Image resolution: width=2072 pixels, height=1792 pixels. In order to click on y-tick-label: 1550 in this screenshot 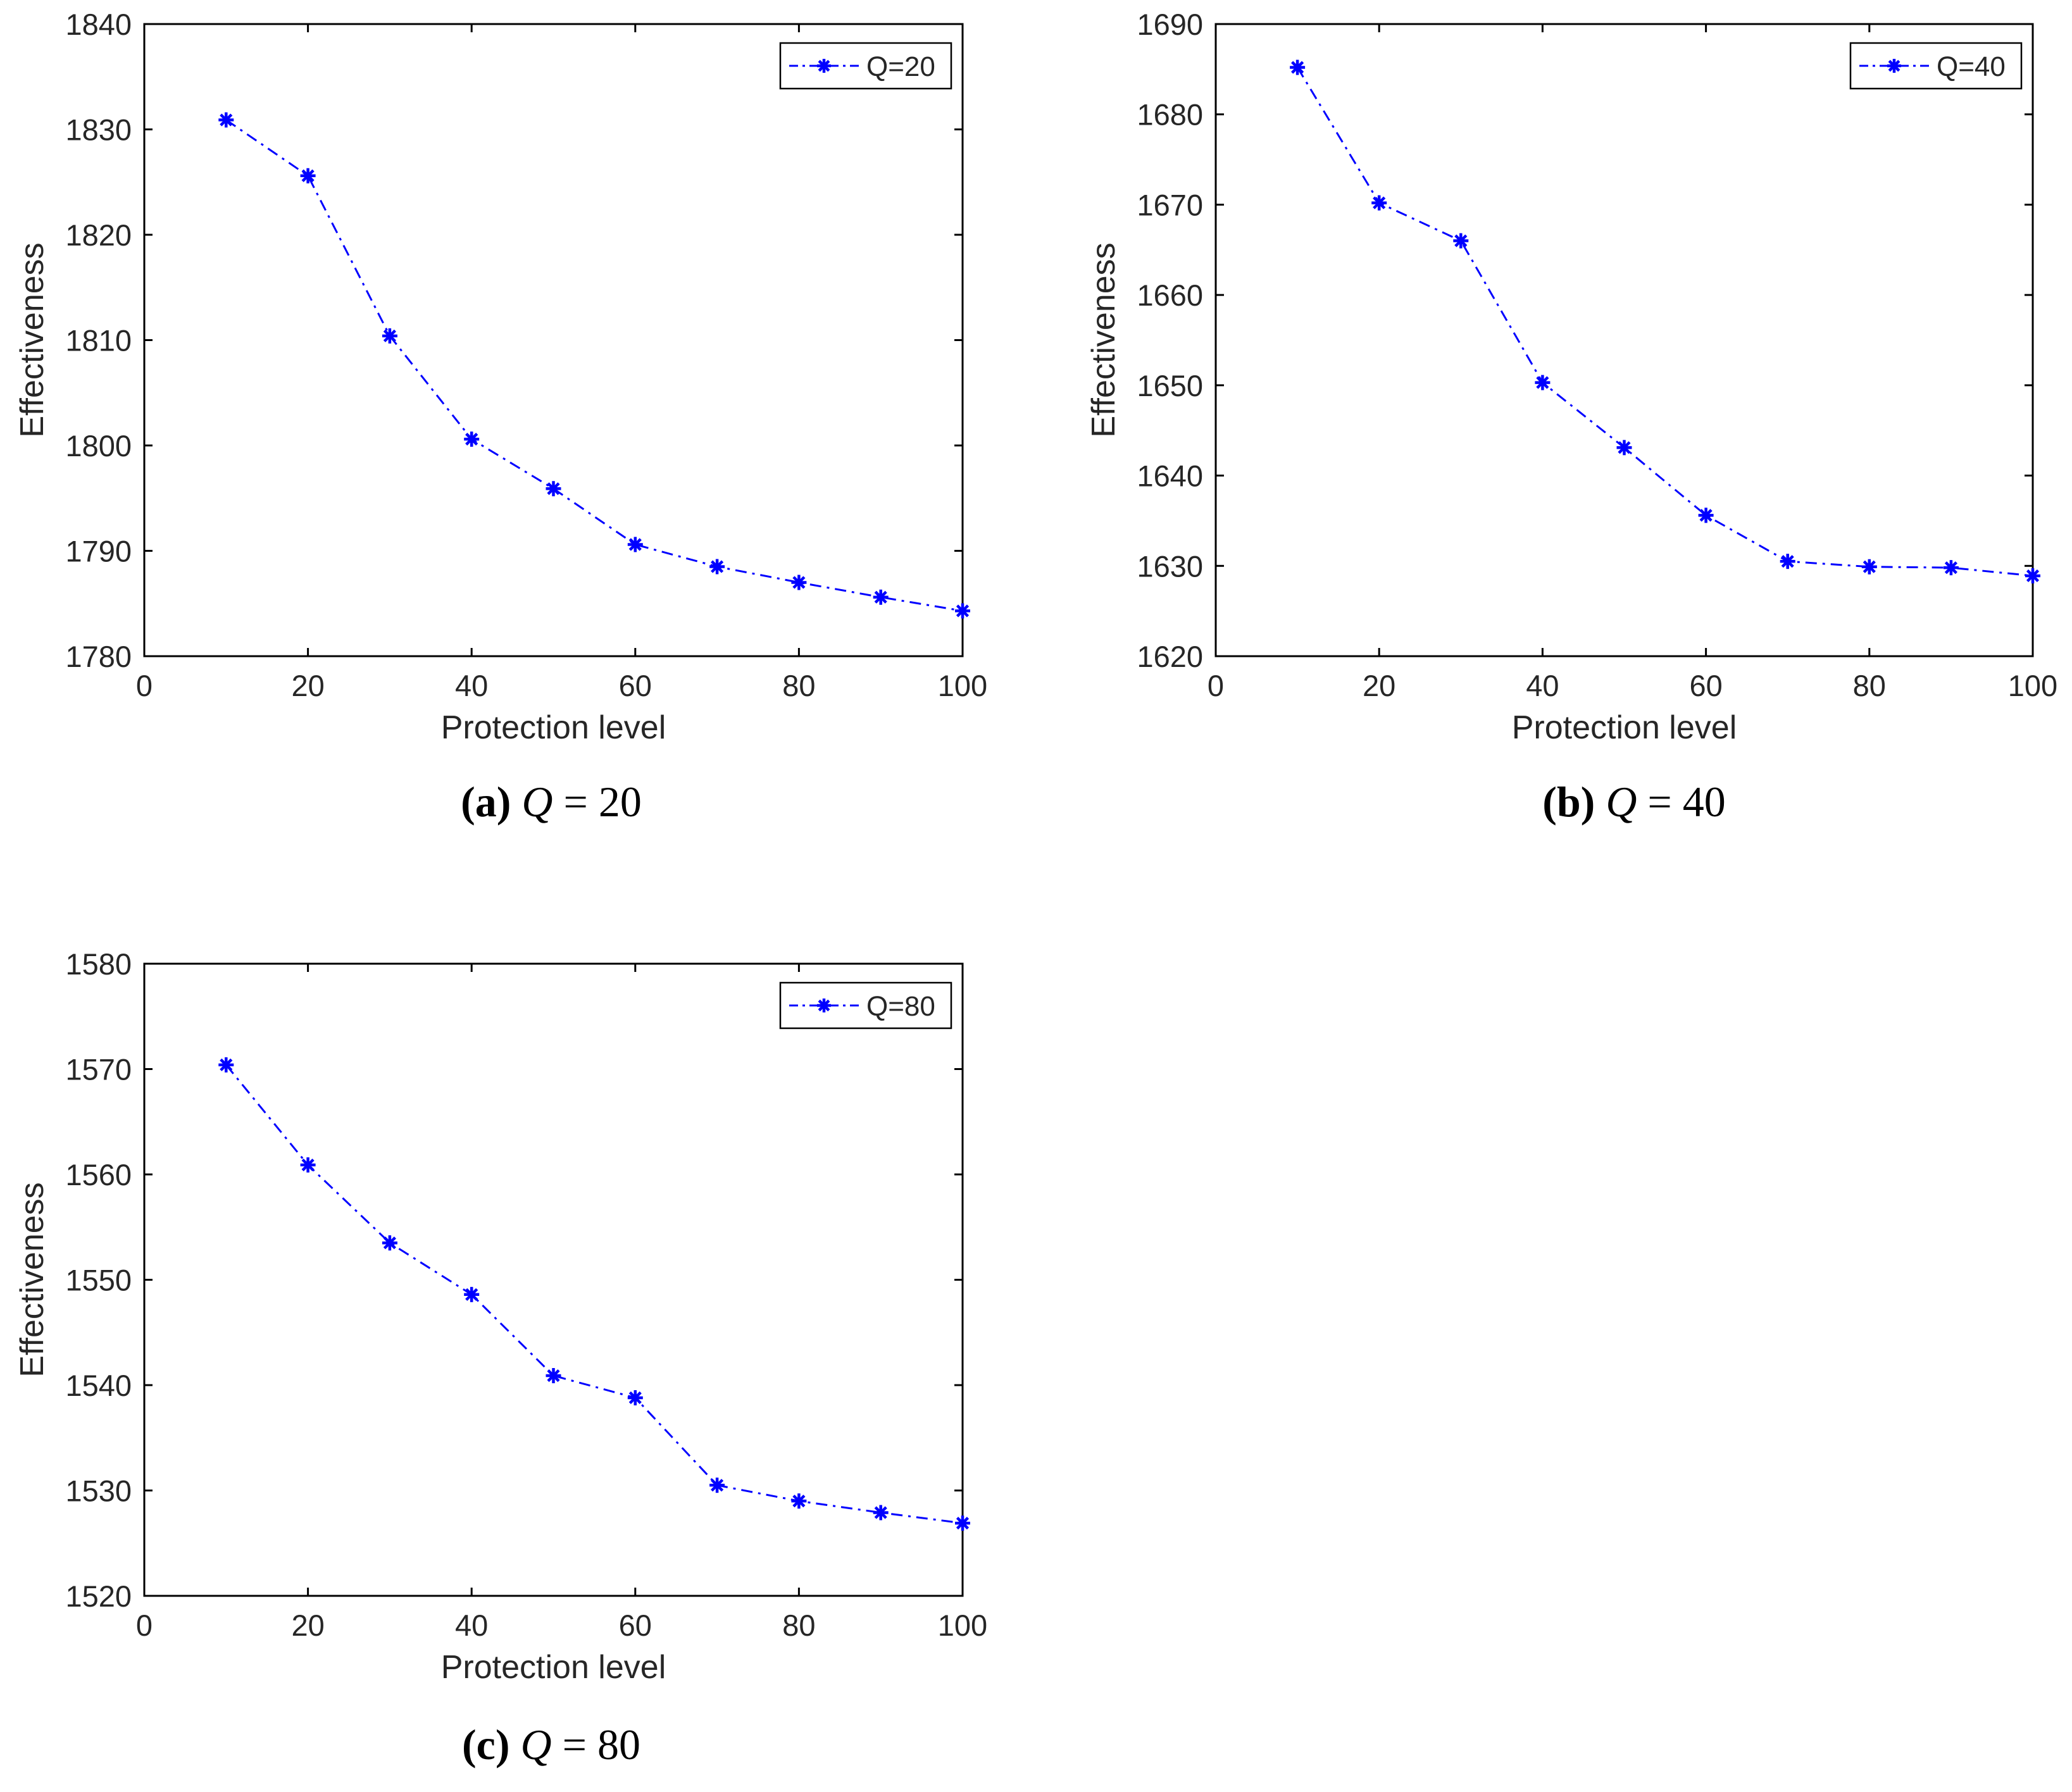, I will do `click(98, 1280)`.